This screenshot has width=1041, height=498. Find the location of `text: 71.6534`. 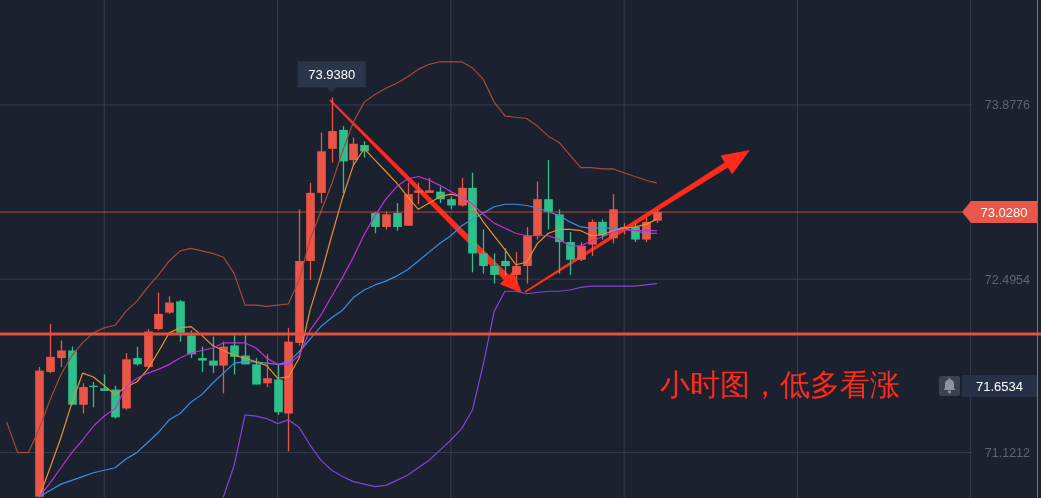

text: 71.6534 is located at coordinates (999, 386).